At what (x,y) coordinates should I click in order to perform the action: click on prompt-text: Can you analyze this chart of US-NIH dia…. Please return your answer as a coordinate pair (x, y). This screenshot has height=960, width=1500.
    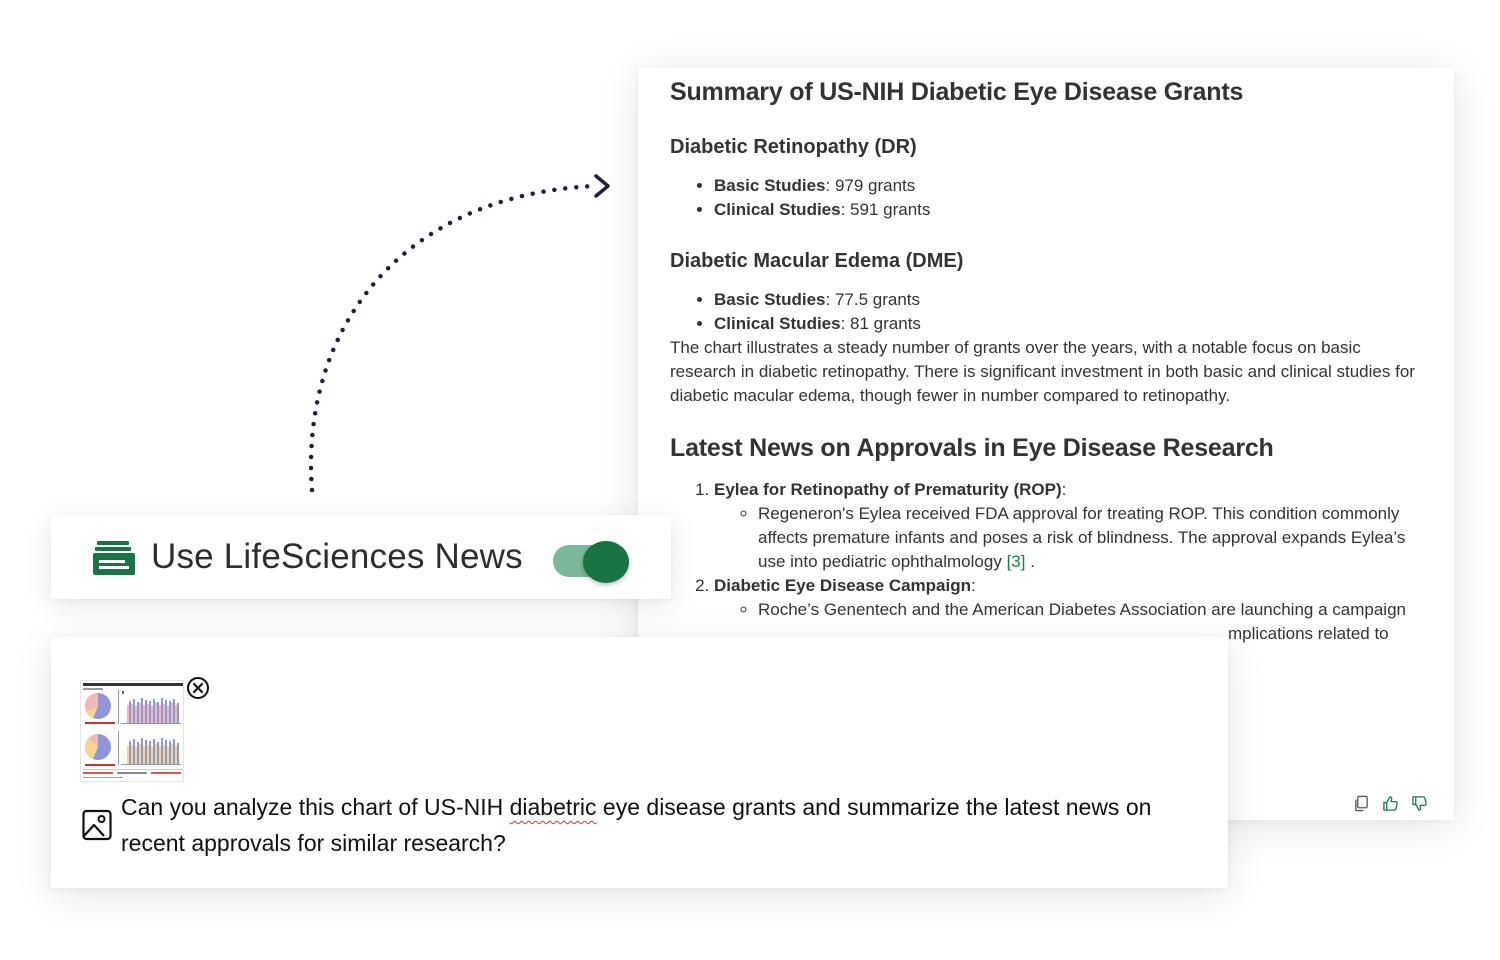
    Looking at the image, I should click on (636, 825).